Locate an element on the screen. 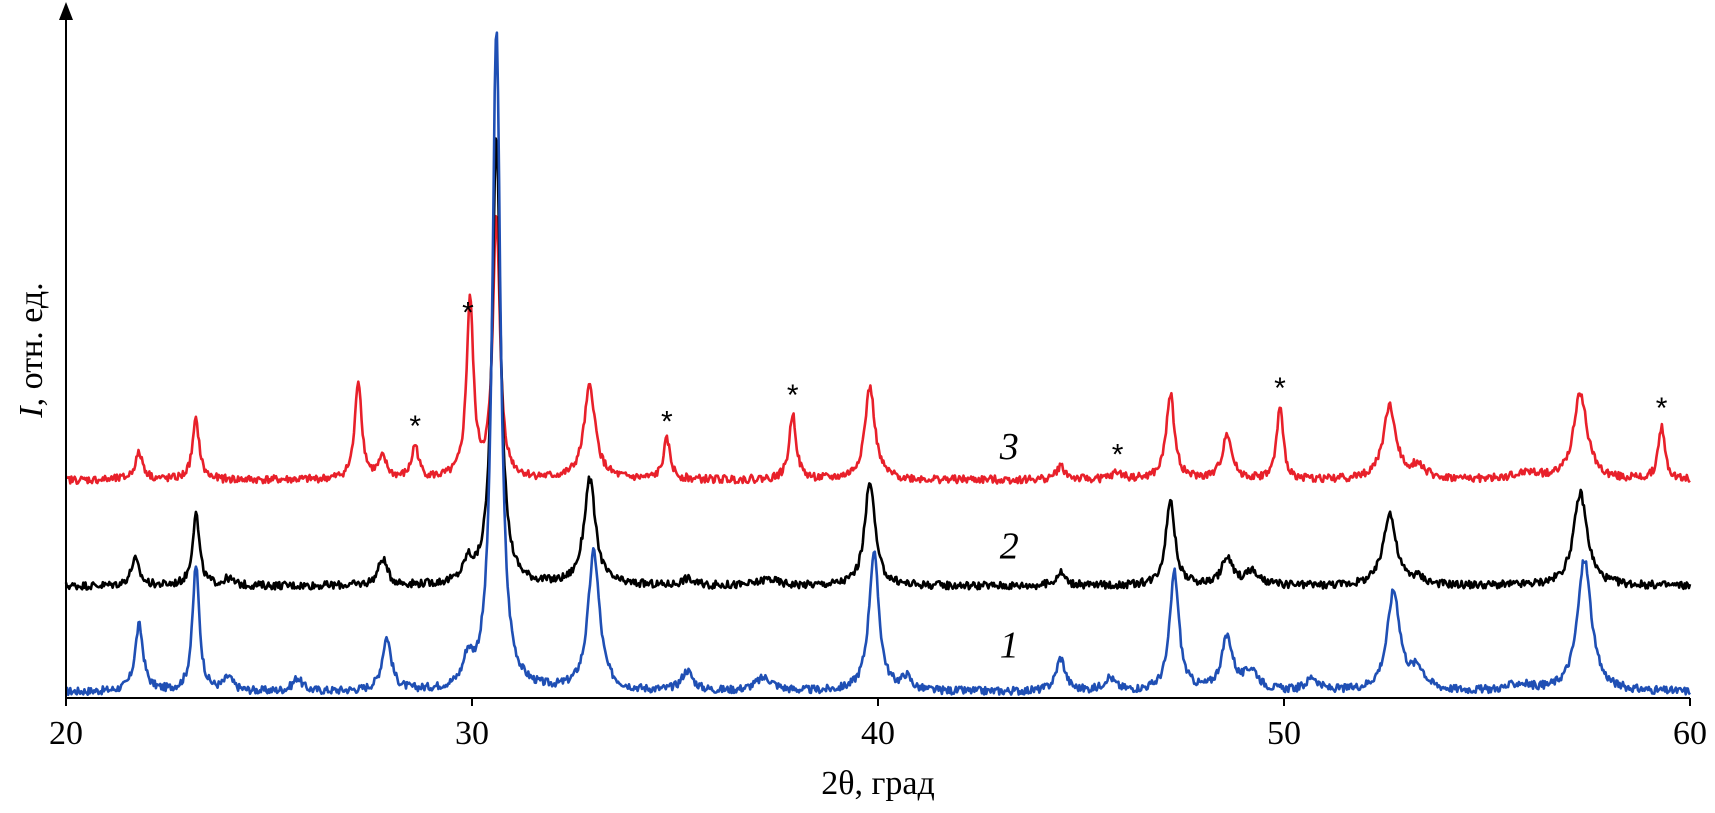 This screenshot has height=813, width=1715. curve-labels: 1 2 3 is located at coordinates (1009, 546).